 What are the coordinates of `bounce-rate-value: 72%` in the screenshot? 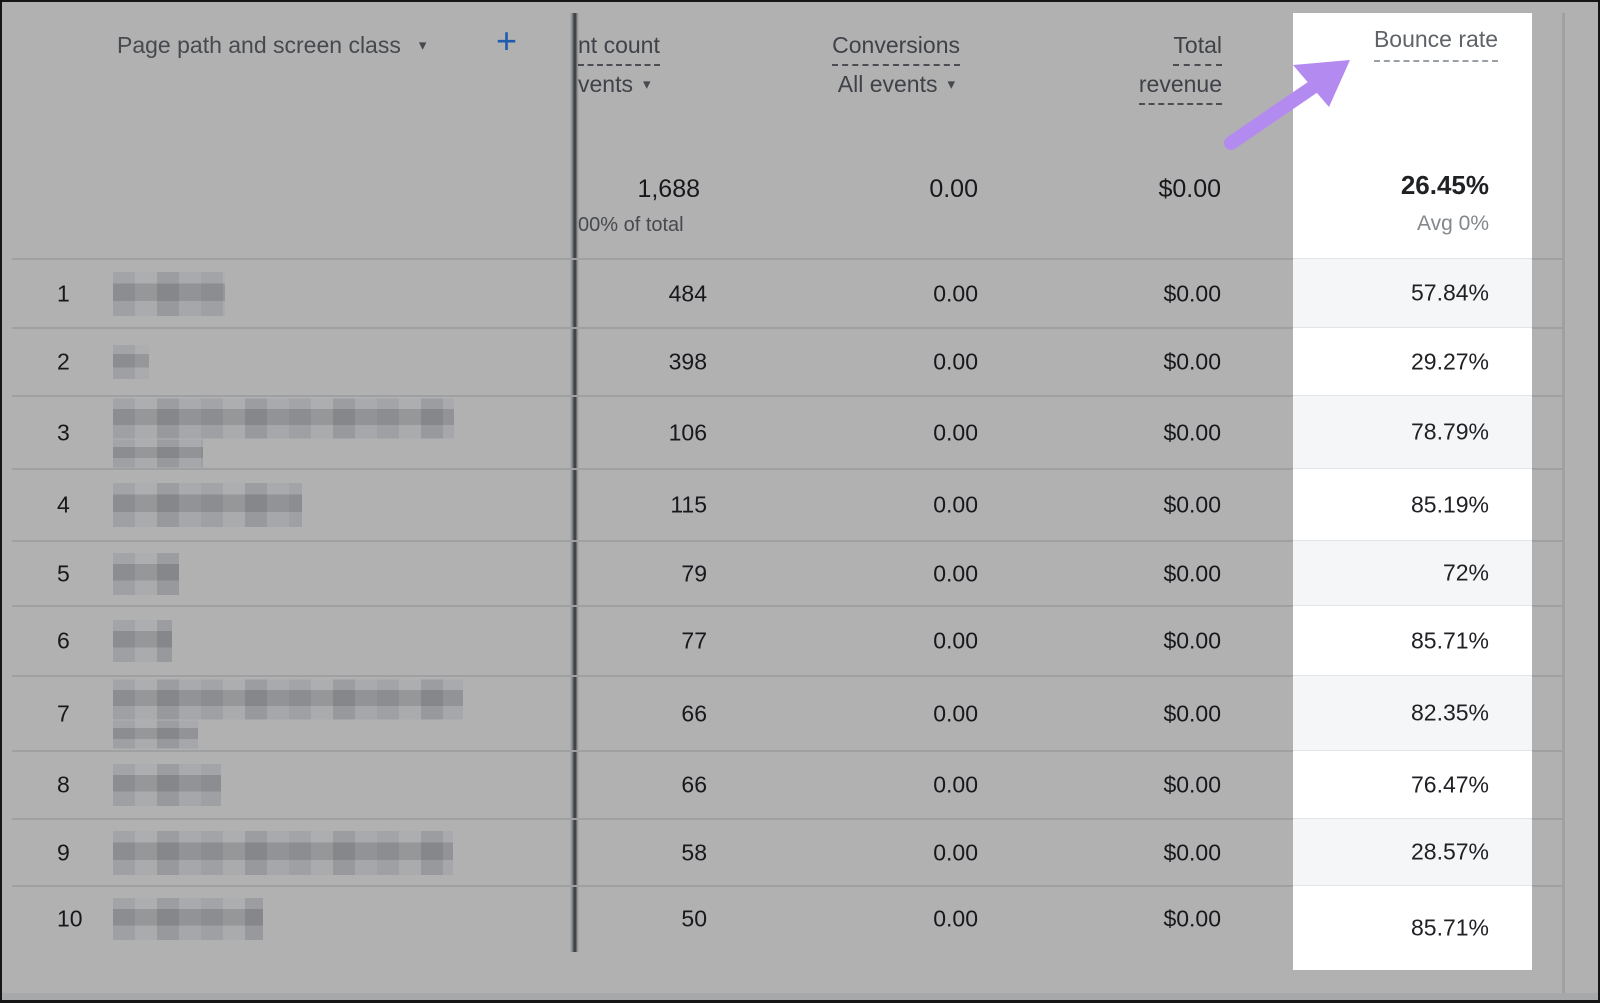 It's located at (1465, 572).